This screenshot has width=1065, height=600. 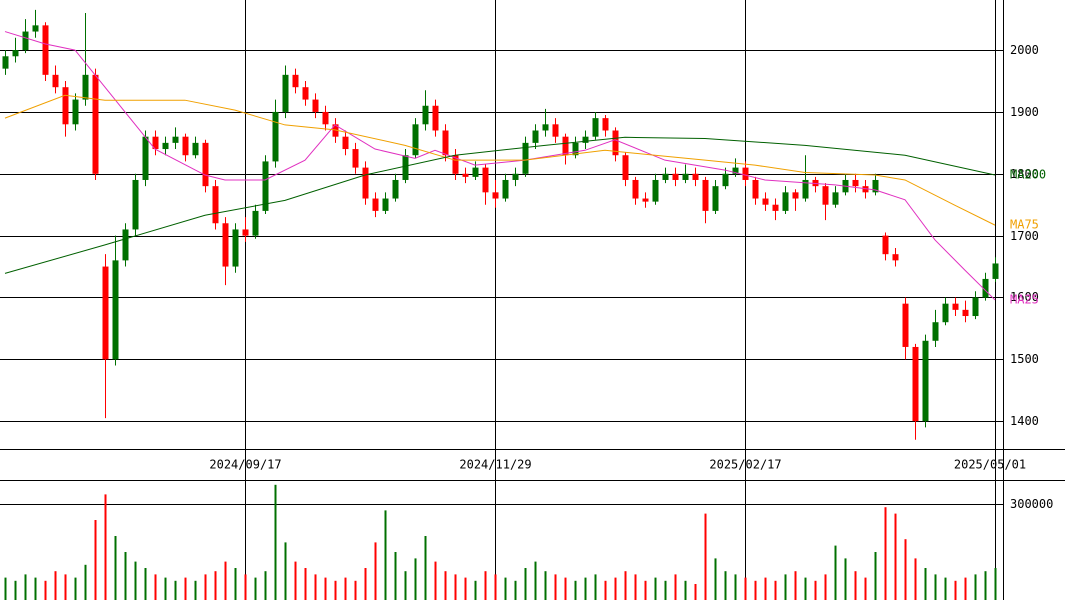 What do you see at coordinates (1024, 112) in the screenshot?
I see `y-tick-label: 1900` at bounding box center [1024, 112].